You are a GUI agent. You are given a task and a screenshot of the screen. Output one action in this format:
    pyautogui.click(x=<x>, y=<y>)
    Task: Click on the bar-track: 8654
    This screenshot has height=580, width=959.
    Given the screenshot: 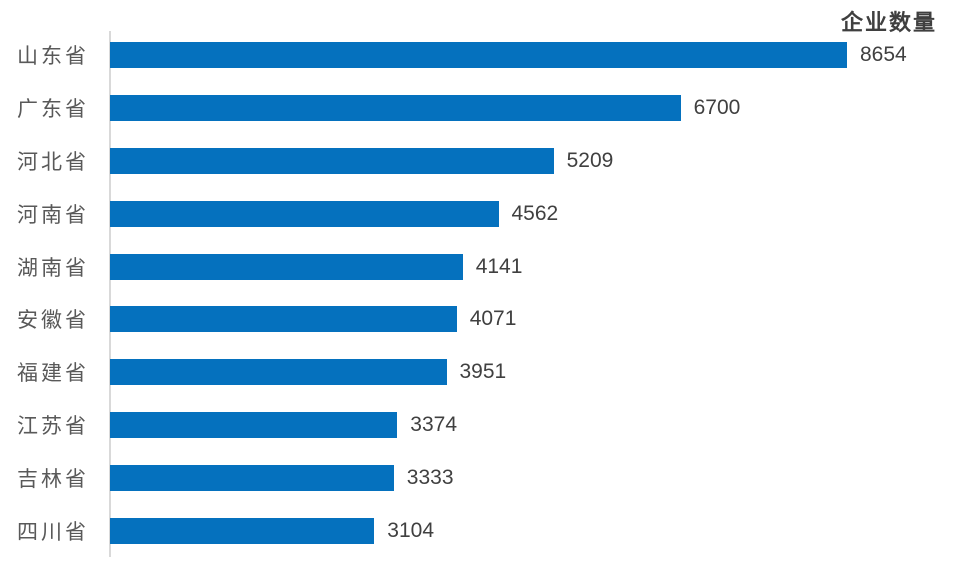 What is the action you would take?
    pyautogui.click(x=534, y=55)
    